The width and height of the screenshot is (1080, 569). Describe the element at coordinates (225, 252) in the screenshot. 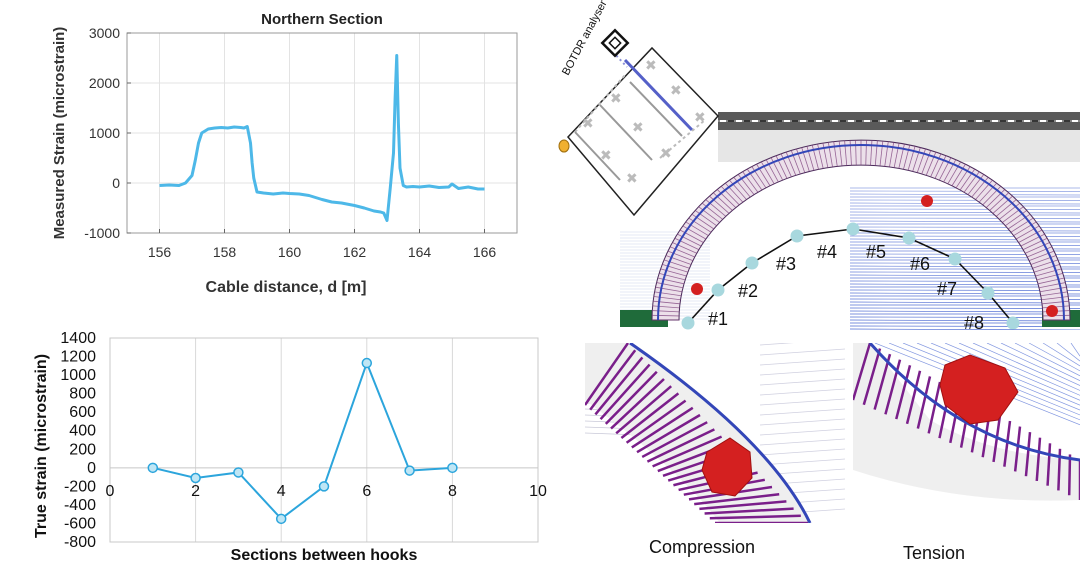

I see `x-tick-label: 158` at that location.